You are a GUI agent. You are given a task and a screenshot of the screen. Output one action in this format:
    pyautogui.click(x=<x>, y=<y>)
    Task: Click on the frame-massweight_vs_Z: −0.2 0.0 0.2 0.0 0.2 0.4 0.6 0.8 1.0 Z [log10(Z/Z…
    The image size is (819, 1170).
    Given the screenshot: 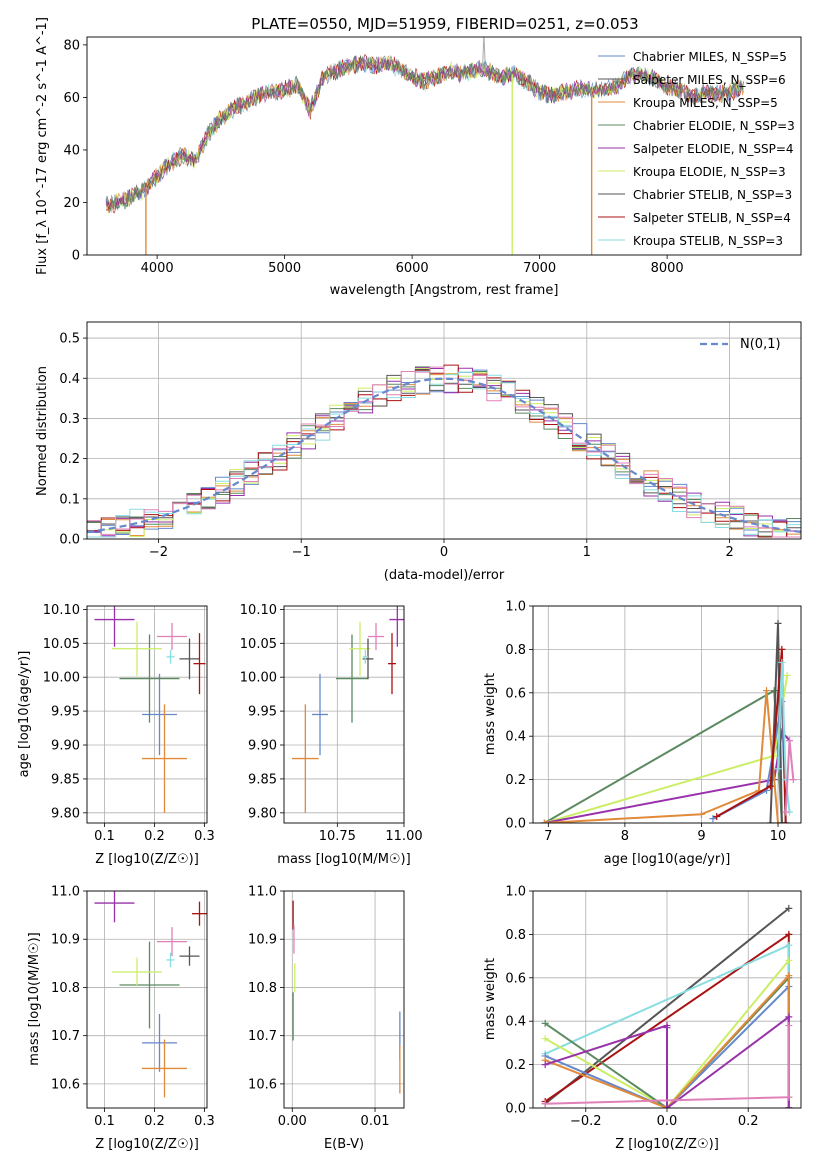 What is the action you would take?
    pyautogui.click(x=642, y=1018)
    